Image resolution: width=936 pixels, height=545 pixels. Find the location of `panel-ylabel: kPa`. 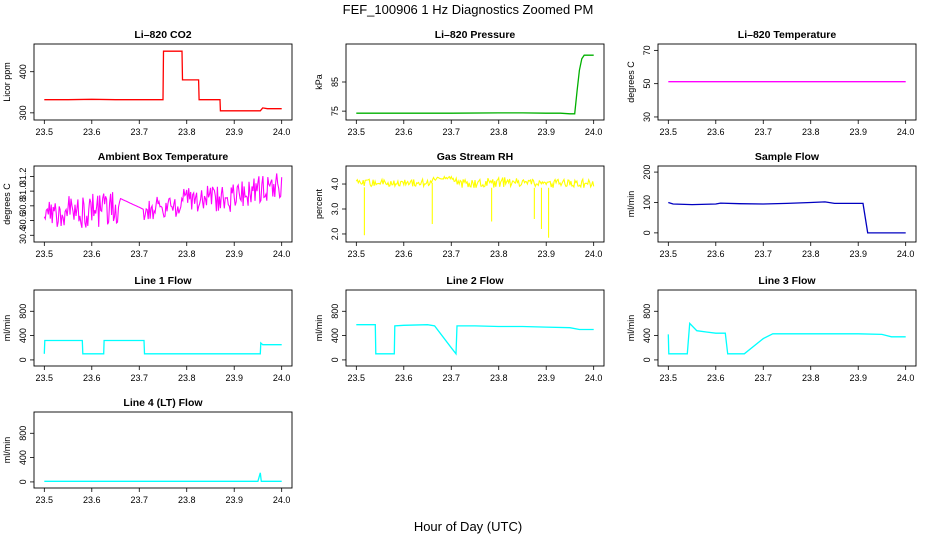

panel-ylabel: kPa is located at coordinates (319, 82).